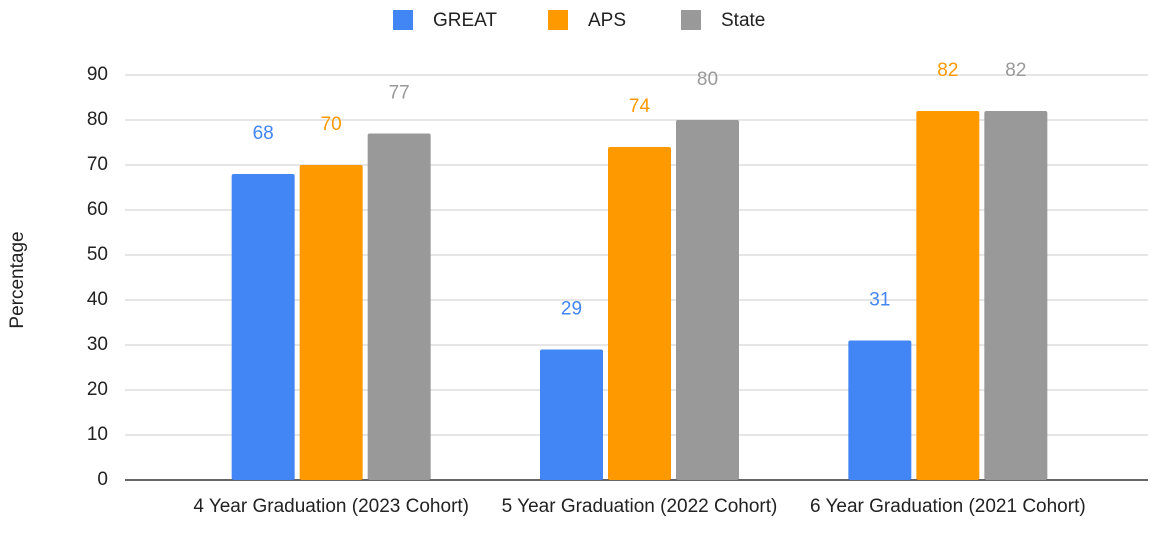  Describe the element at coordinates (97, 434) in the screenshot. I see `y-tick-label: 10` at that location.